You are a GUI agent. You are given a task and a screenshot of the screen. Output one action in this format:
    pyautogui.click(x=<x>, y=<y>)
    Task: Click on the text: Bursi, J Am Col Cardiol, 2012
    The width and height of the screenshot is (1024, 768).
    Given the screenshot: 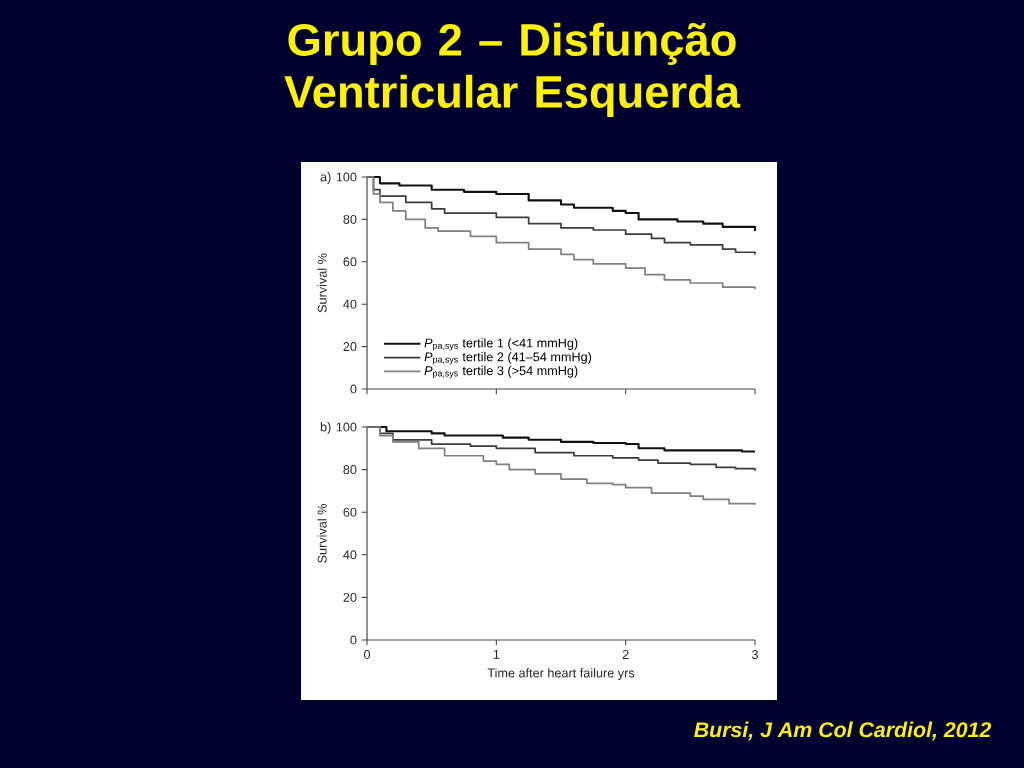 What is the action you would take?
    pyautogui.click(x=843, y=731)
    